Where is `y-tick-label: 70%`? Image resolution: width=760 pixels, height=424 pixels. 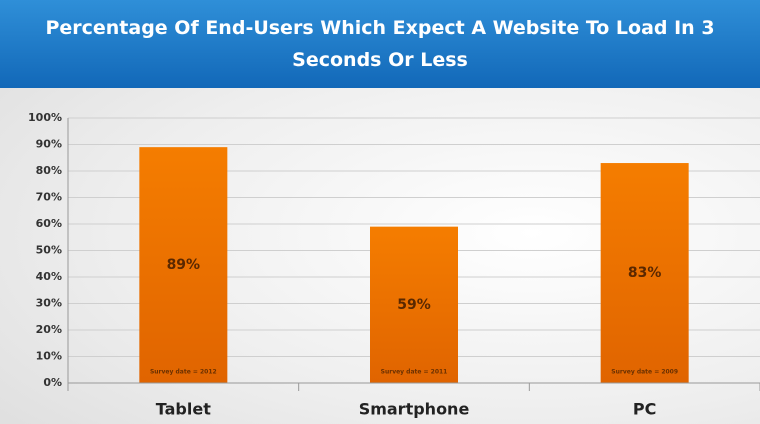
y-tick-label: 70% is located at coordinates (49, 197).